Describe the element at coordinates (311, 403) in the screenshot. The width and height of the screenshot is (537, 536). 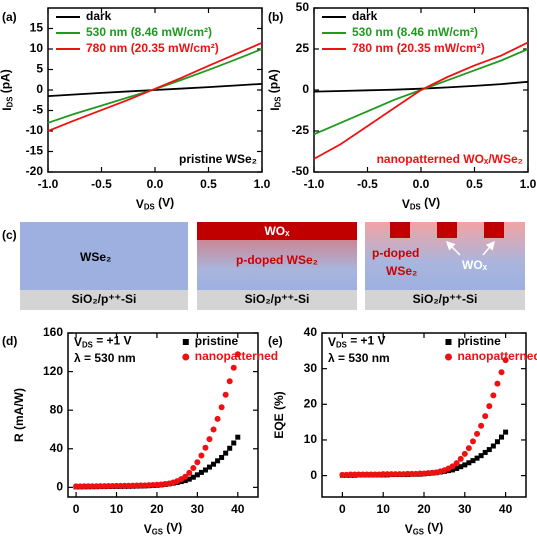
I see `y-tick-label: 20` at that location.